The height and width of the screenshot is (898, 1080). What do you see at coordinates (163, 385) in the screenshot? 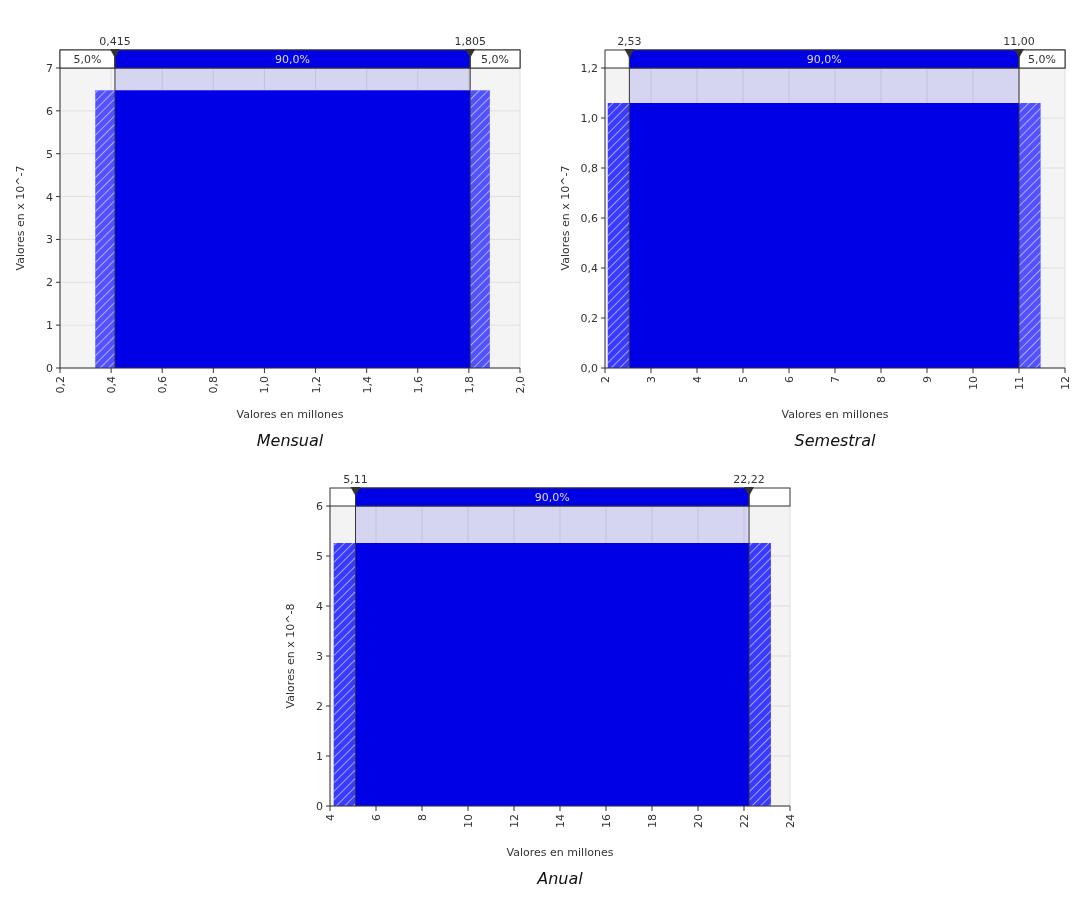
I see `x-tick-label: 0,6` at bounding box center [163, 385].